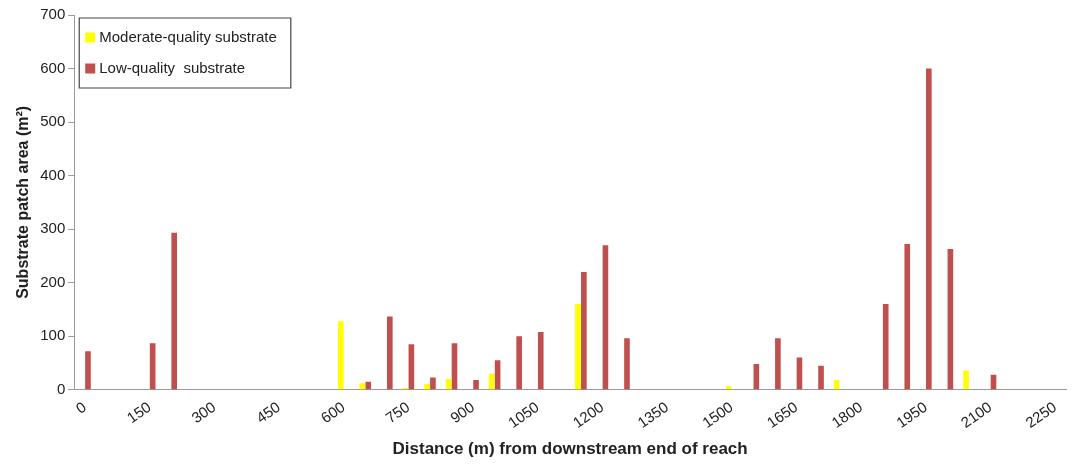 The width and height of the screenshot is (1091, 469). Describe the element at coordinates (397, 412) in the screenshot. I see `x-tick-label: 750` at that location.